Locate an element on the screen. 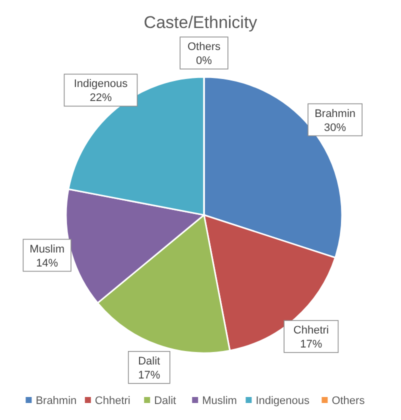 The width and height of the screenshot is (401, 420). slice-label: Indigenous is located at coordinates (101, 84).